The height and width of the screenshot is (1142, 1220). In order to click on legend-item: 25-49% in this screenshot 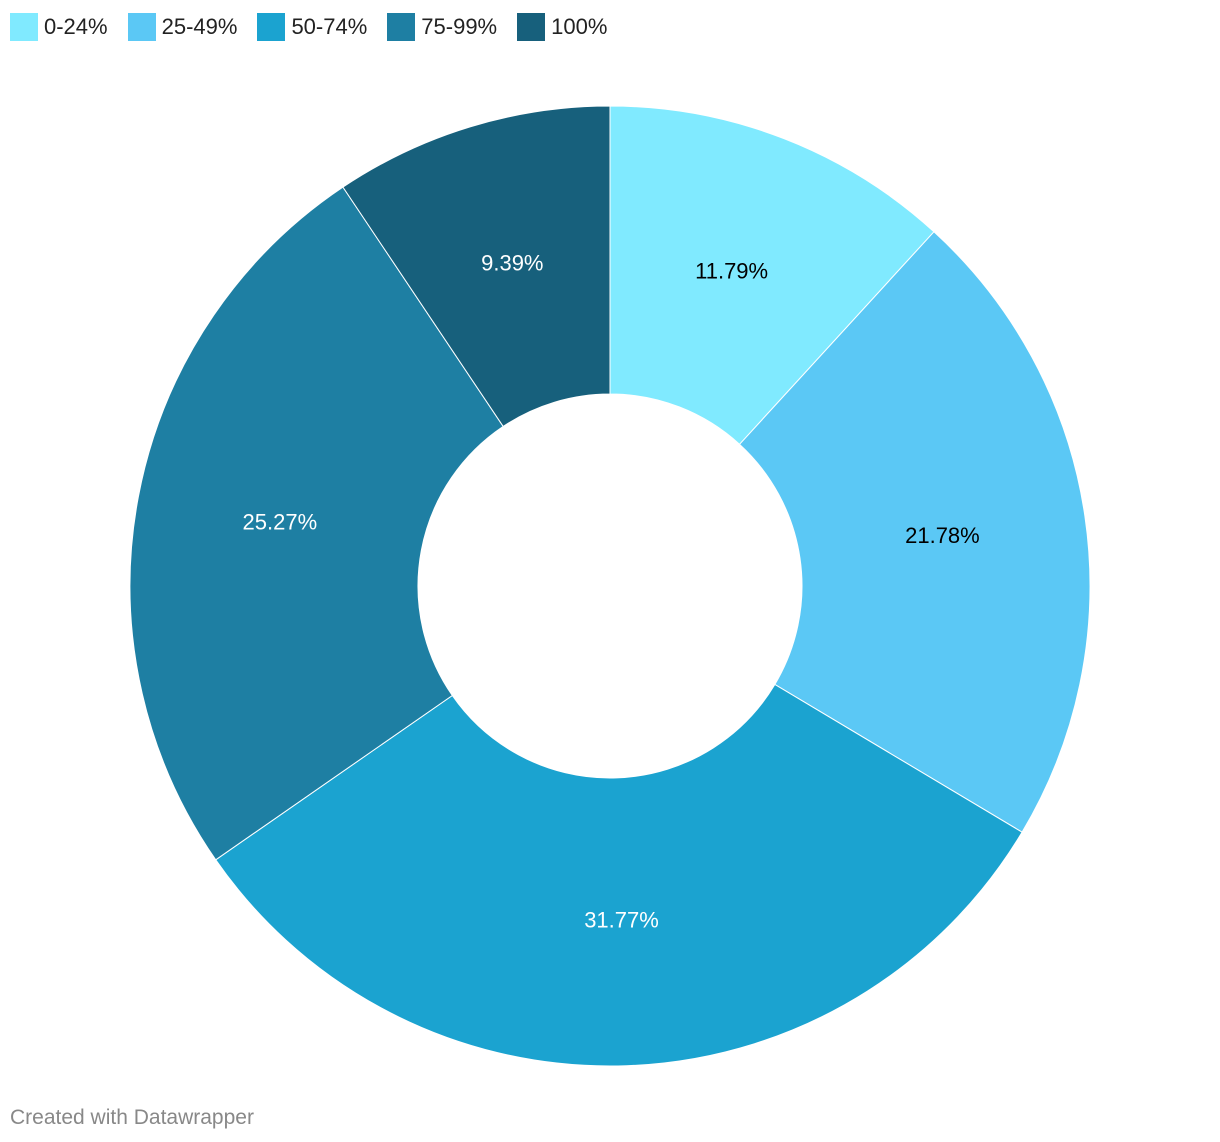, I will do `click(182, 27)`.